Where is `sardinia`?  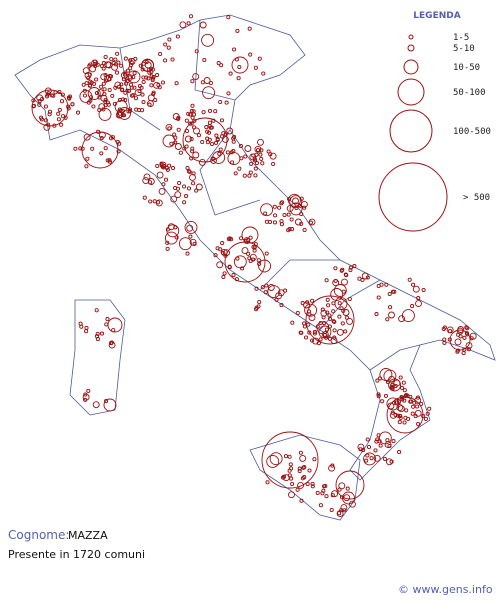 sardinia is located at coordinates (97, 357).